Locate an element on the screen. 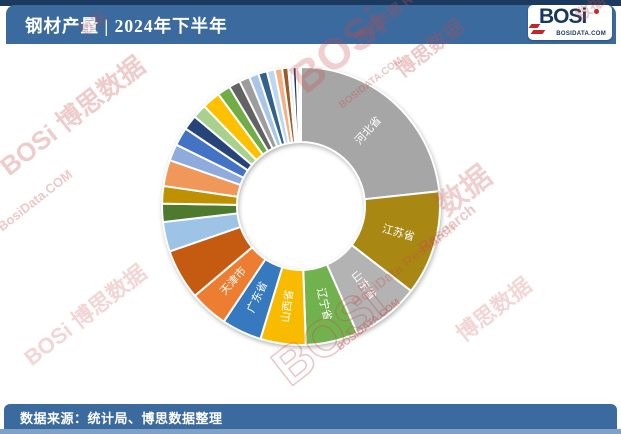 Image resolution: width=621 pixels, height=434 pixels. page-title: 钢材产量 | 2024年下半年 is located at coordinates (126, 26).